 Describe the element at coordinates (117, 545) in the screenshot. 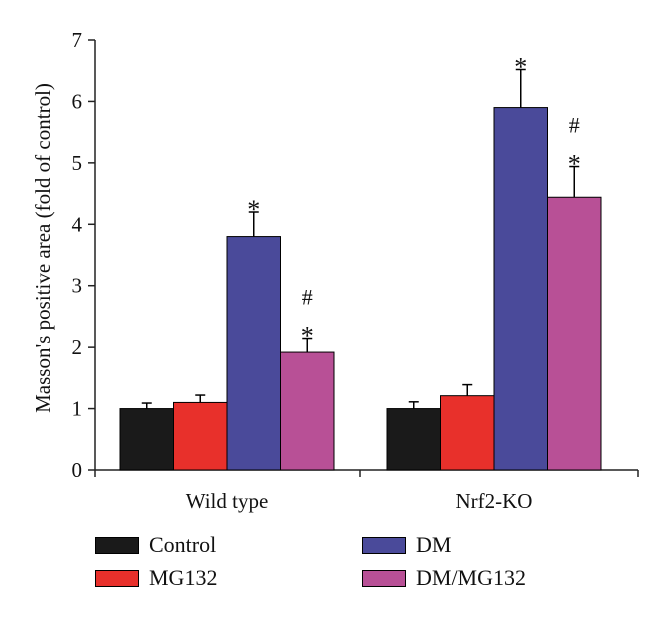

I see `legend-swatch-control` at that location.